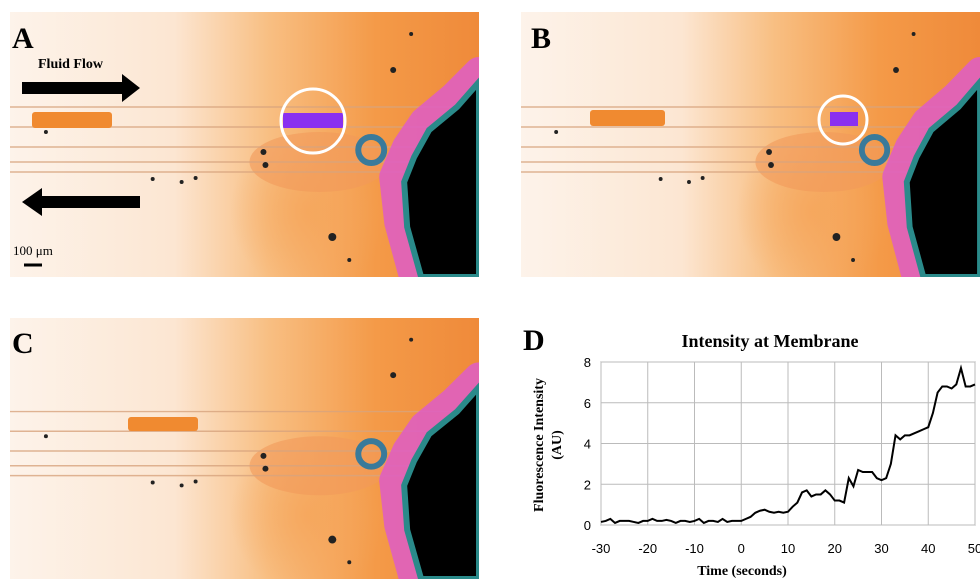 The image size is (980, 579). I want to click on panel-label: B, so click(541, 38).